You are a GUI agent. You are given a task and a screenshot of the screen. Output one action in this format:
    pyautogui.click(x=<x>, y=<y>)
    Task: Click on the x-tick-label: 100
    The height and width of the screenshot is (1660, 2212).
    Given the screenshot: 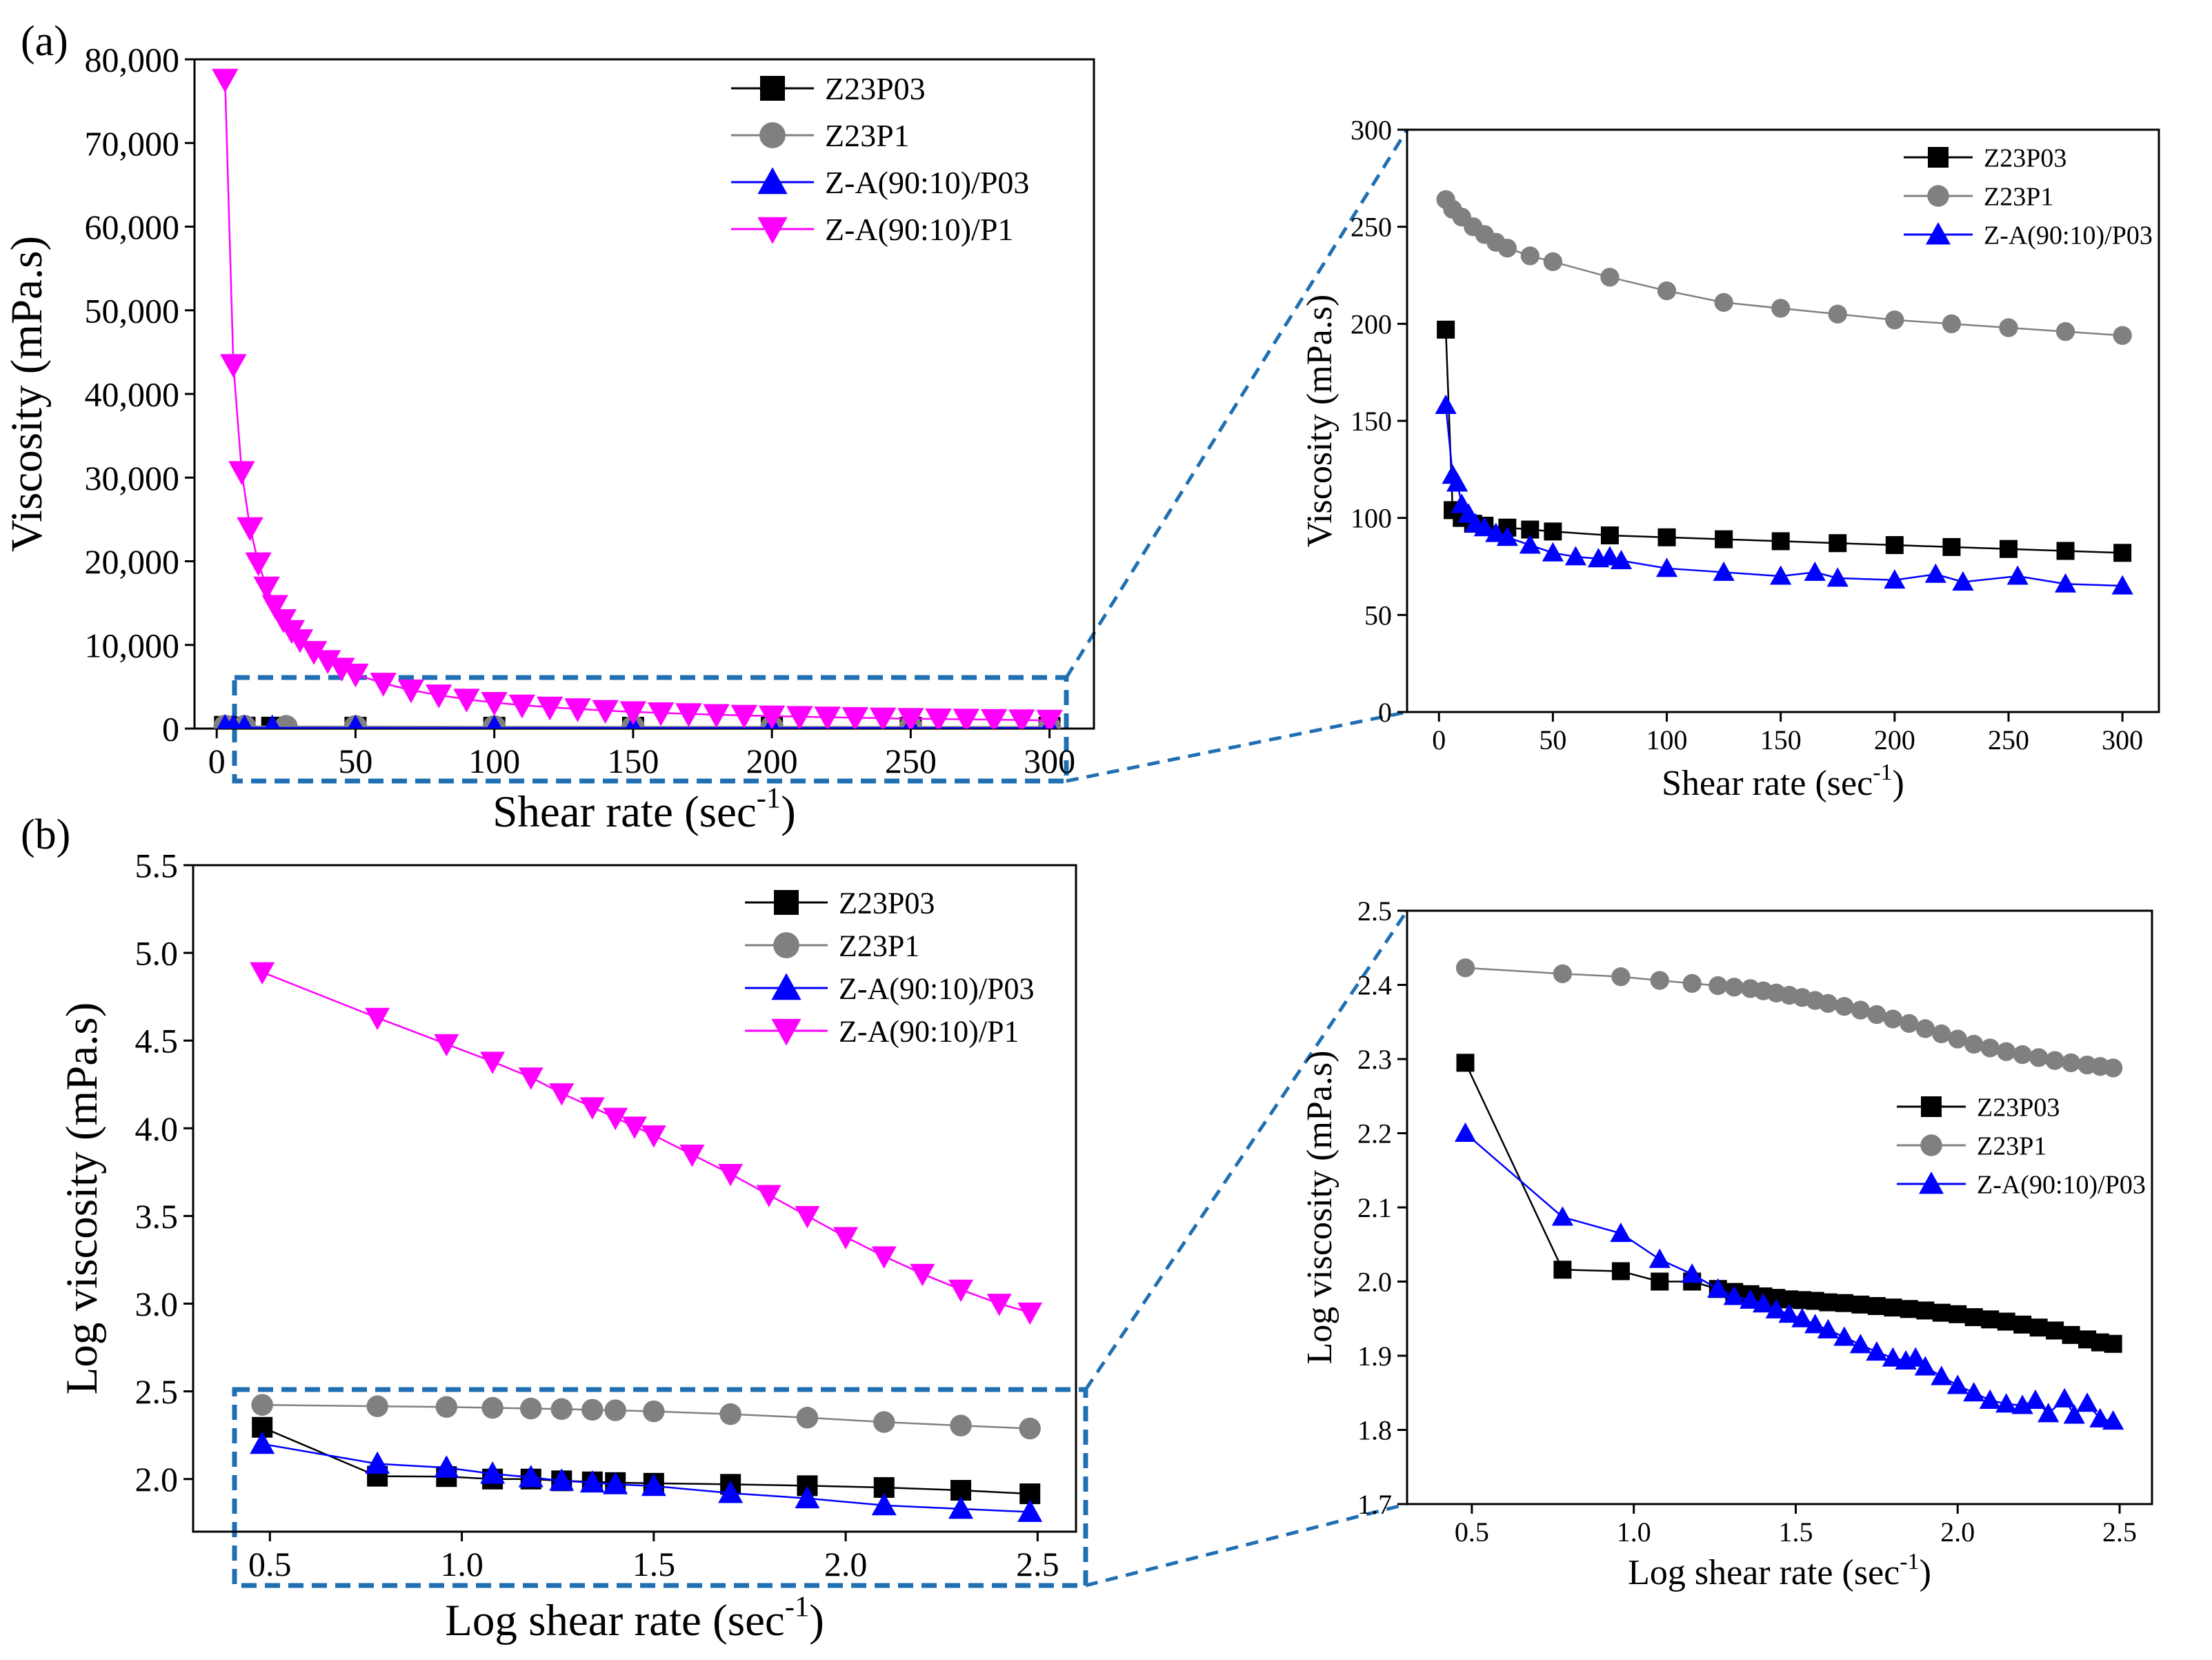 What is the action you would take?
    pyautogui.click(x=1667, y=739)
    